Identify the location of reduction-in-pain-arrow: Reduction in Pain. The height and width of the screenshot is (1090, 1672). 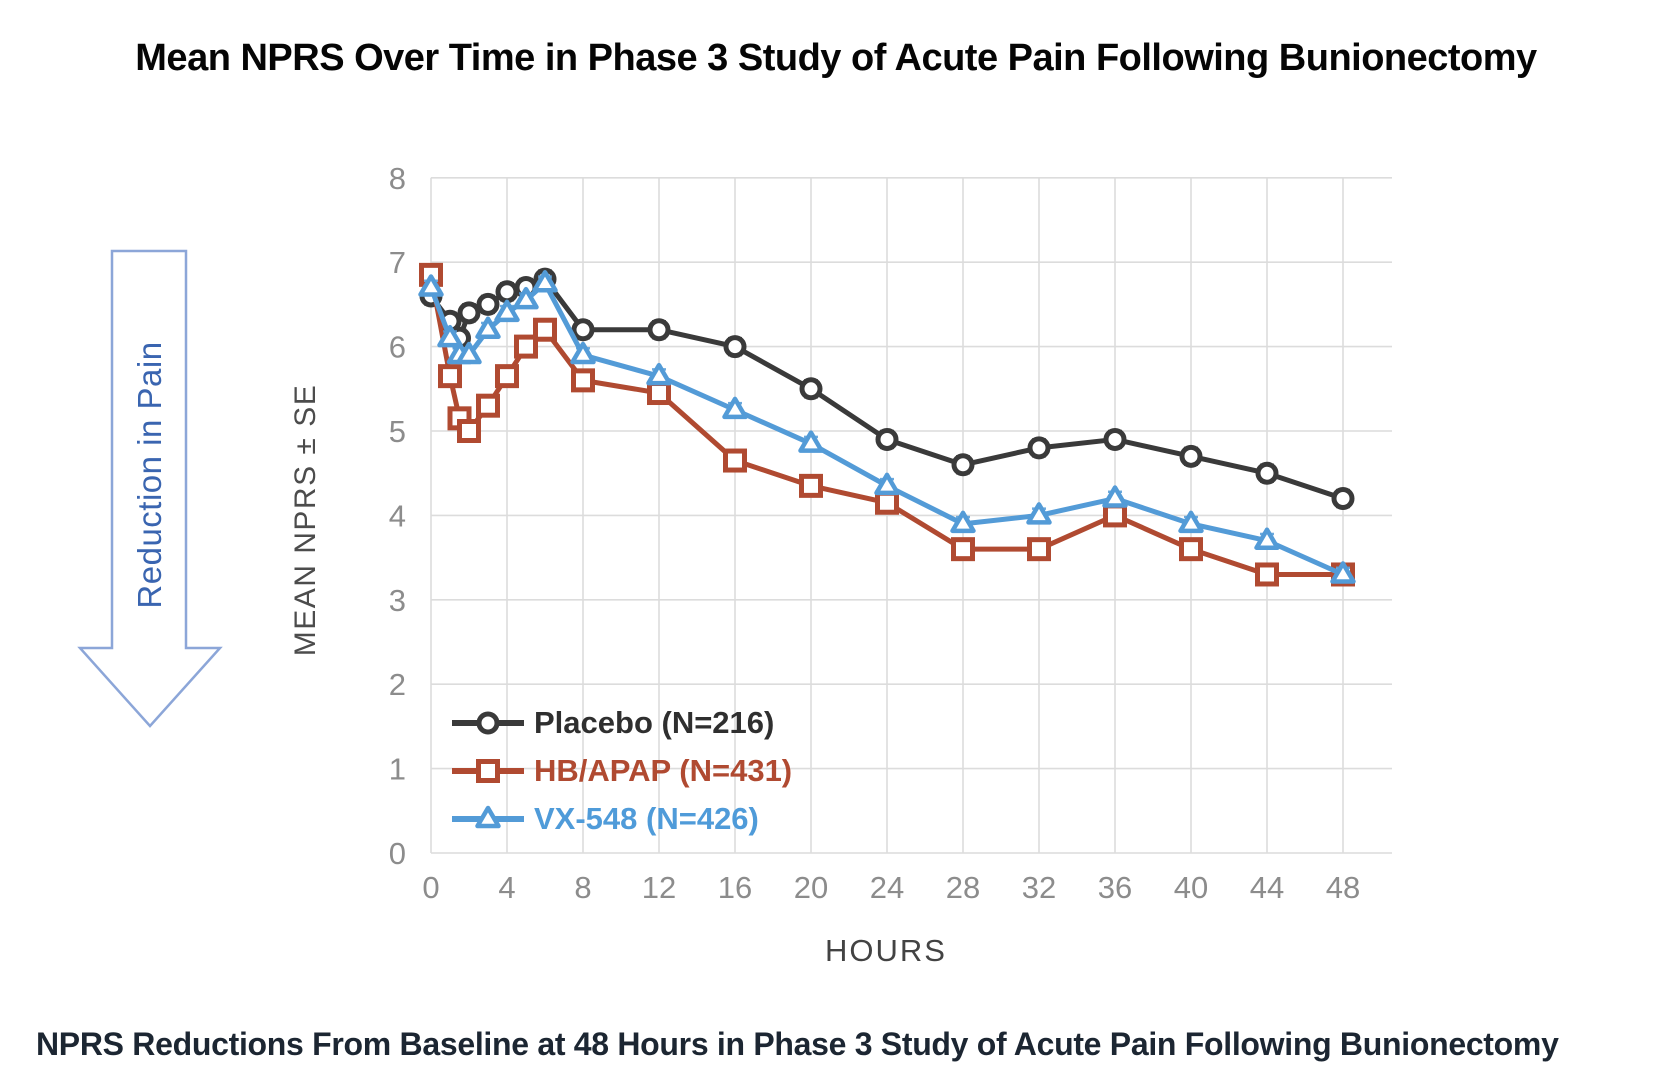
(150, 488).